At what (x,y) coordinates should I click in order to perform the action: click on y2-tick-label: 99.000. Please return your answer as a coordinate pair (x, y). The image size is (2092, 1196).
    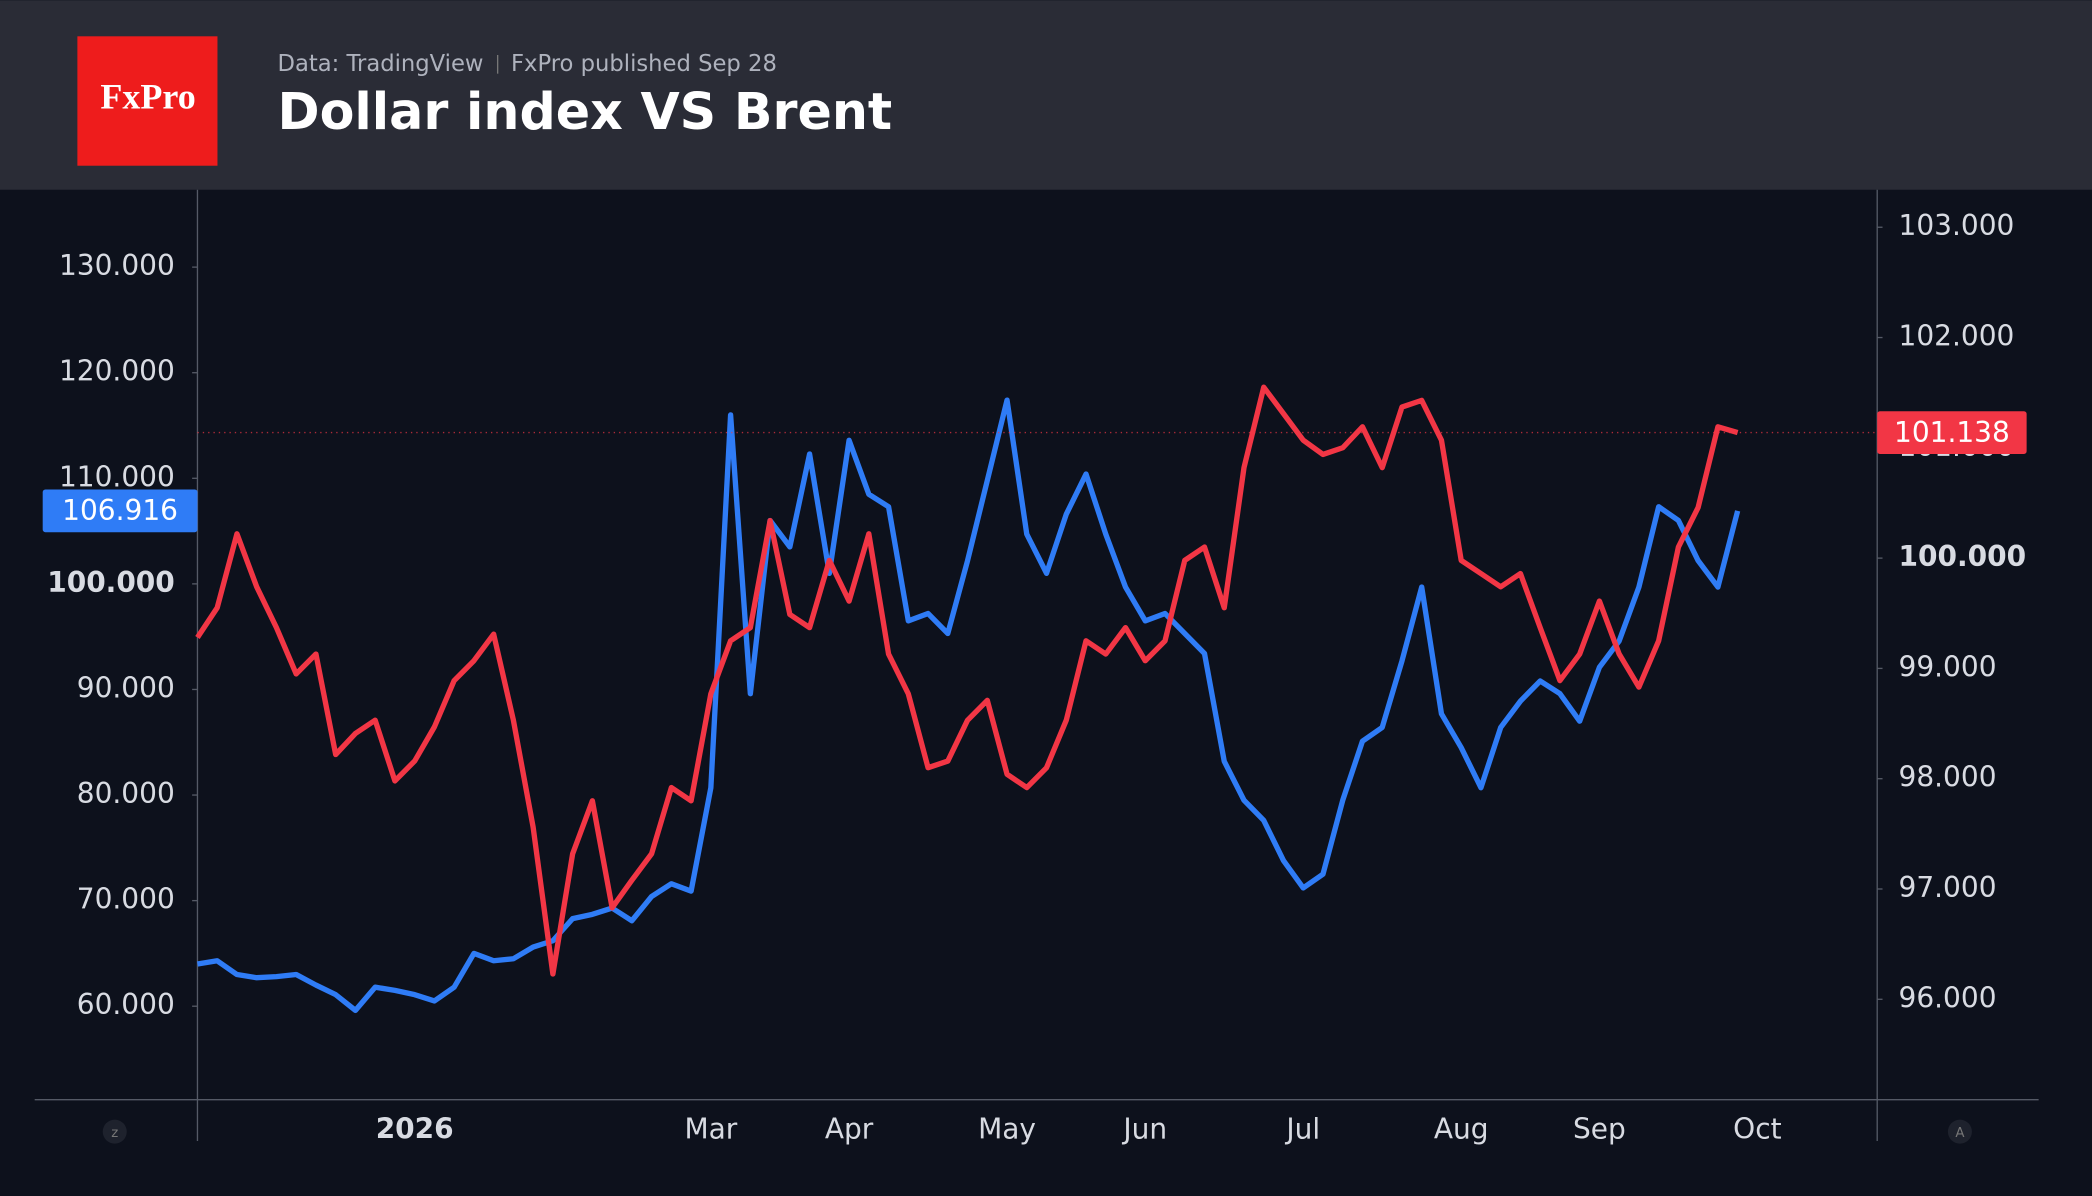
    Looking at the image, I should click on (1948, 666).